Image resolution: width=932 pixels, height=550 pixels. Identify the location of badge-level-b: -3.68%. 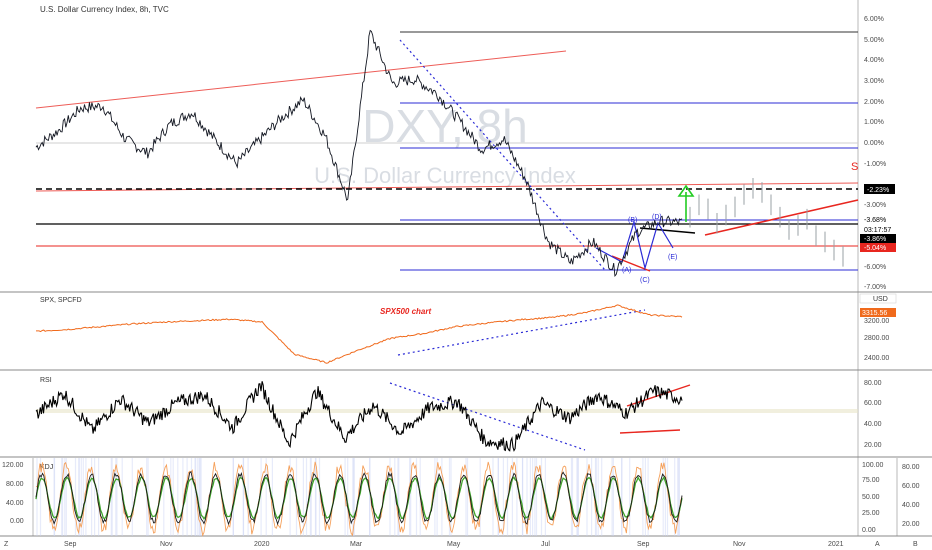
(875, 220).